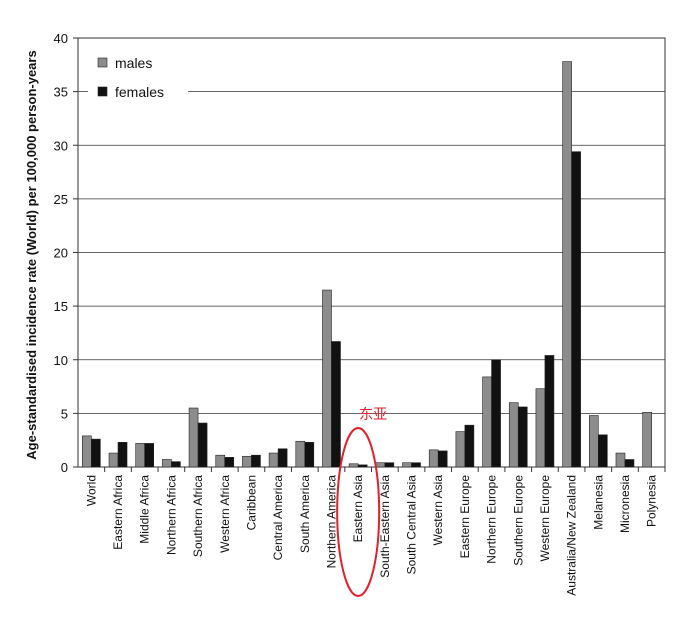 Image resolution: width=700 pixels, height=635 pixels. Describe the element at coordinates (61, 92) in the screenshot. I see `y-tick-label: 35` at that location.